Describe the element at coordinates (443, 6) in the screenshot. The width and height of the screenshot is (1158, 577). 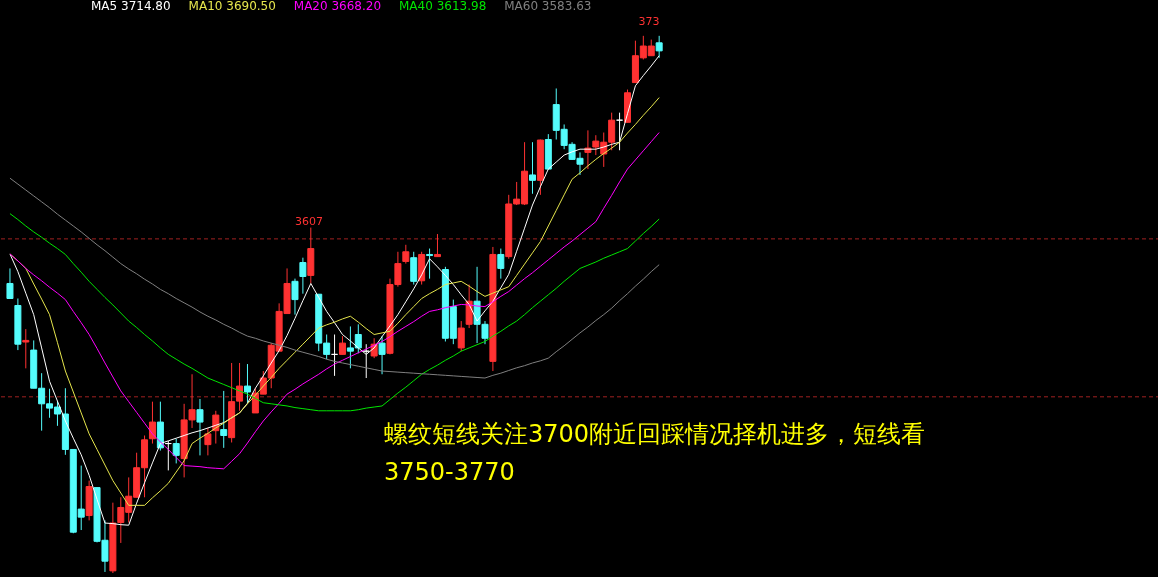
I see `text: MA40 3613.98` at that location.